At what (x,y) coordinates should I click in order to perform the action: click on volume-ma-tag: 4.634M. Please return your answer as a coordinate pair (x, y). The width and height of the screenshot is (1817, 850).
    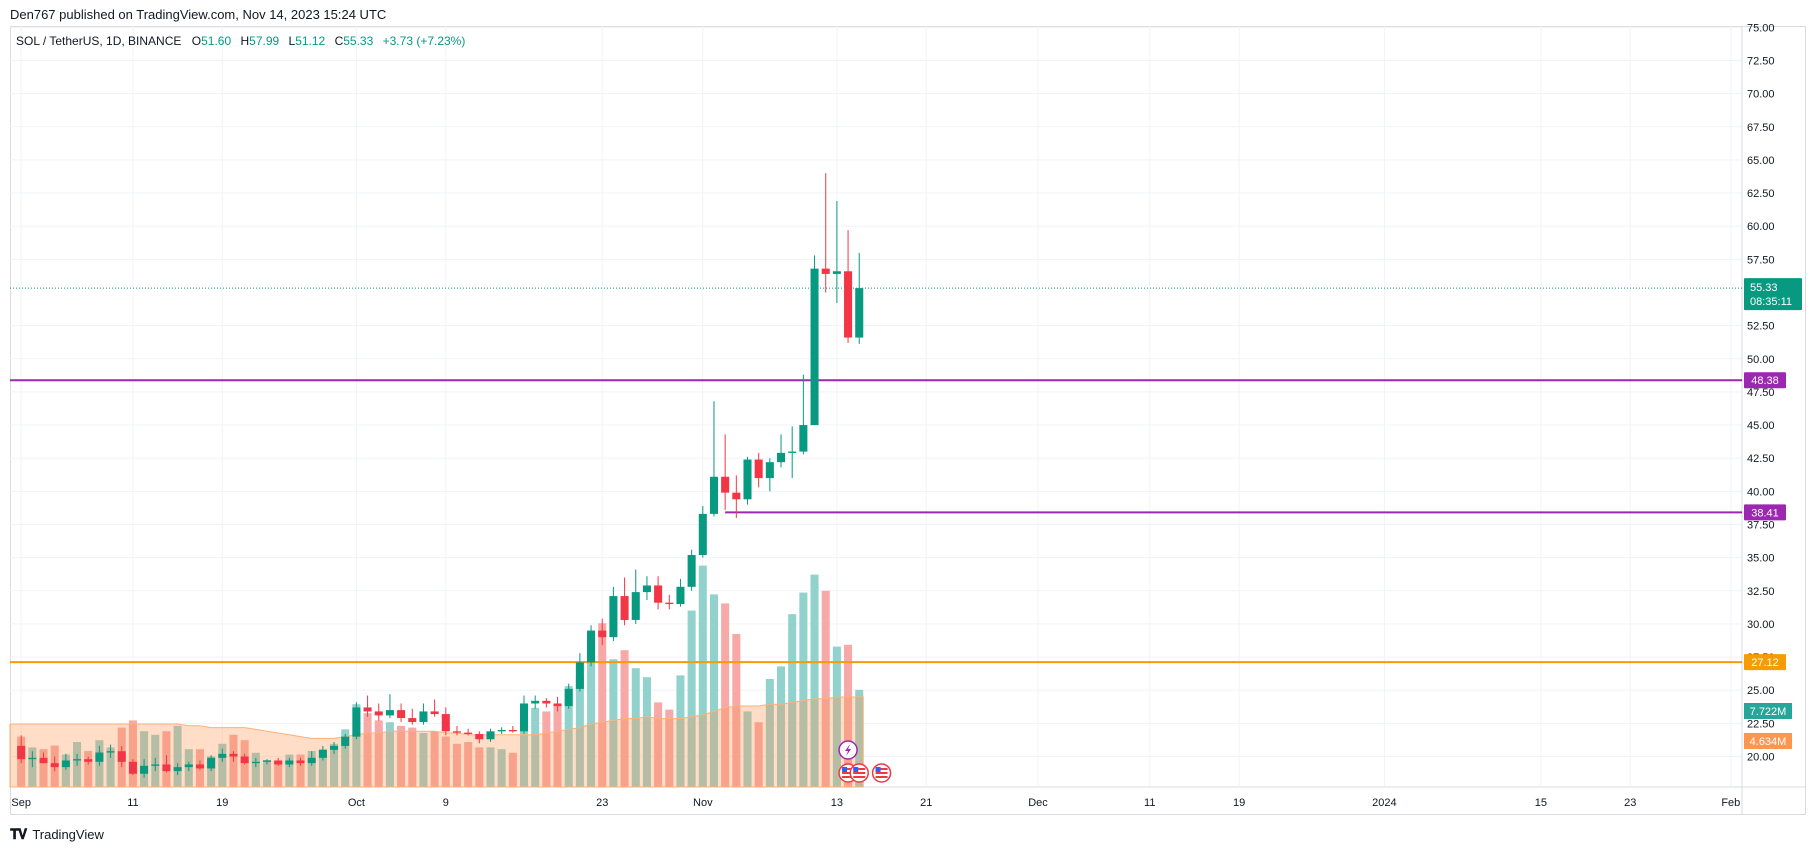
    Looking at the image, I should click on (1768, 742).